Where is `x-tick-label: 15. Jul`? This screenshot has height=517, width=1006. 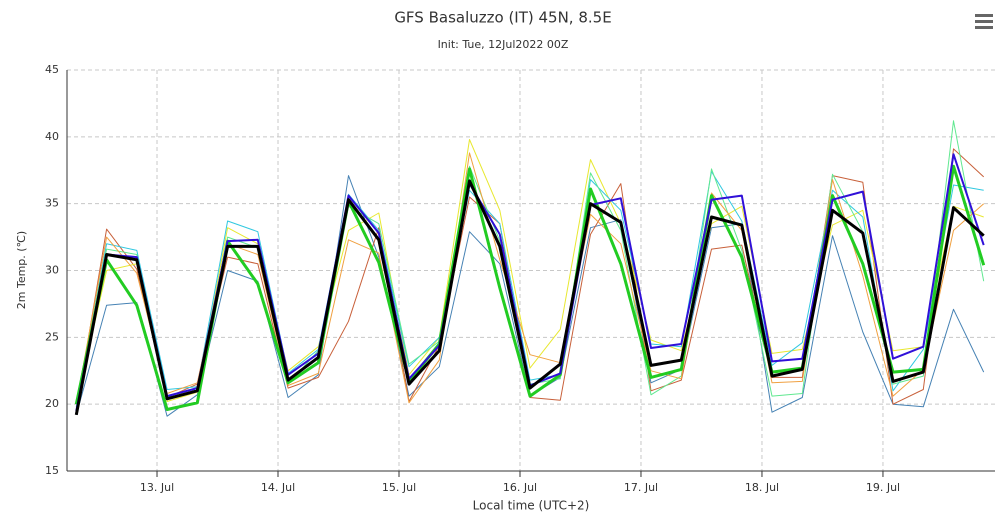 x-tick-label: 15. Jul is located at coordinates (399, 487).